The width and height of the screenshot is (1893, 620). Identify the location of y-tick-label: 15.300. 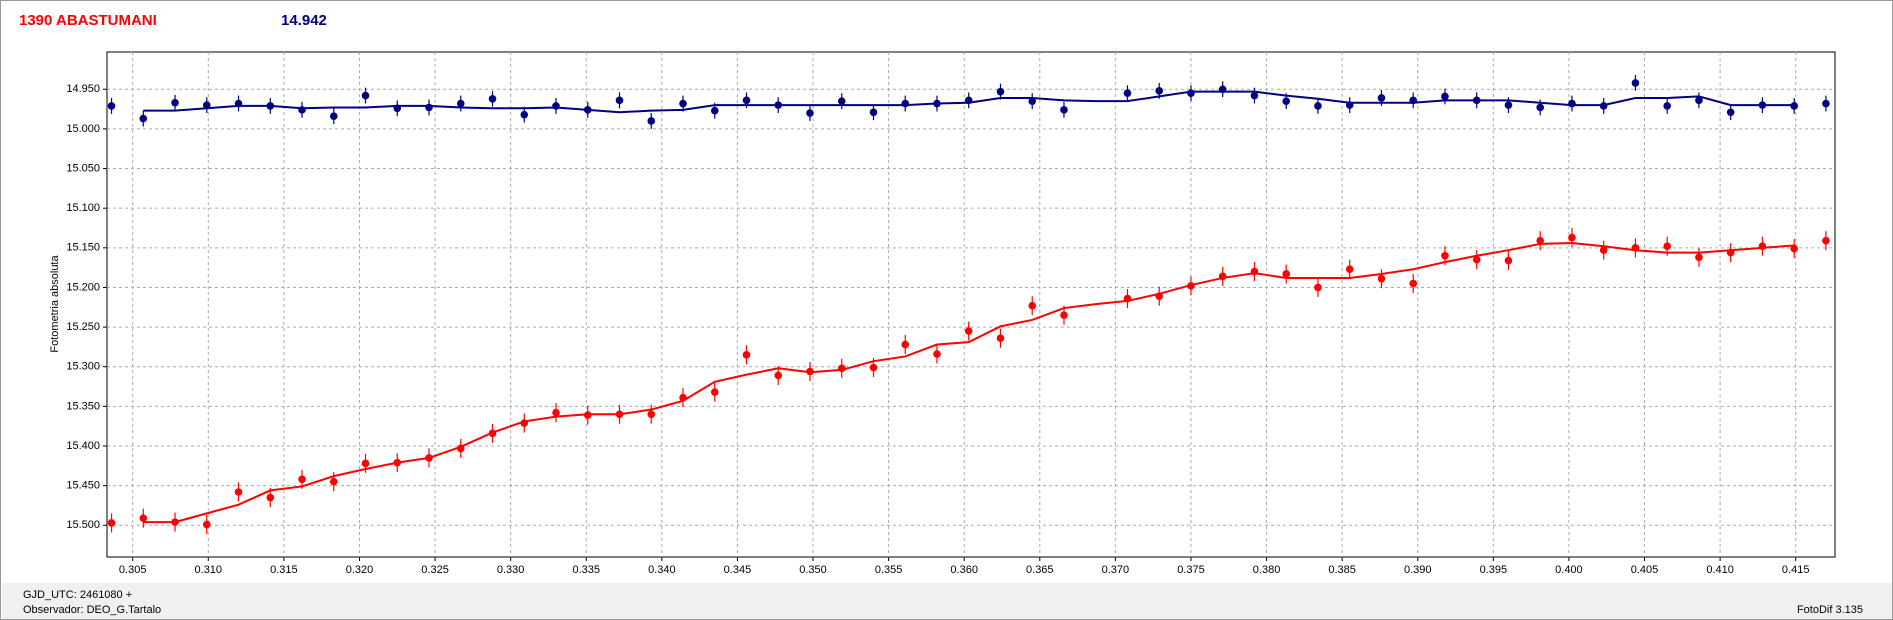
(83, 367).